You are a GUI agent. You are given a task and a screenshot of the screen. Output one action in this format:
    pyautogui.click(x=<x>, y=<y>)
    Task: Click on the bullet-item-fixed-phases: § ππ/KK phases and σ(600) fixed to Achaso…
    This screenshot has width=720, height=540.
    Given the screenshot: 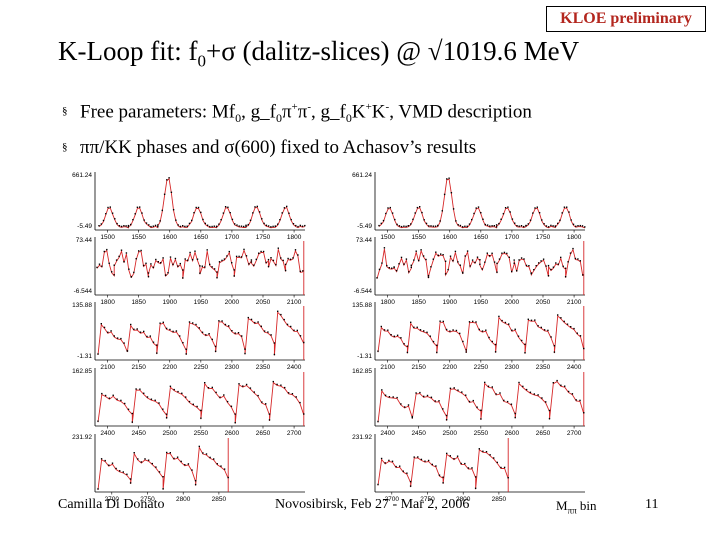 What is the action you would take?
    pyautogui.click(x=297, y=147)
    